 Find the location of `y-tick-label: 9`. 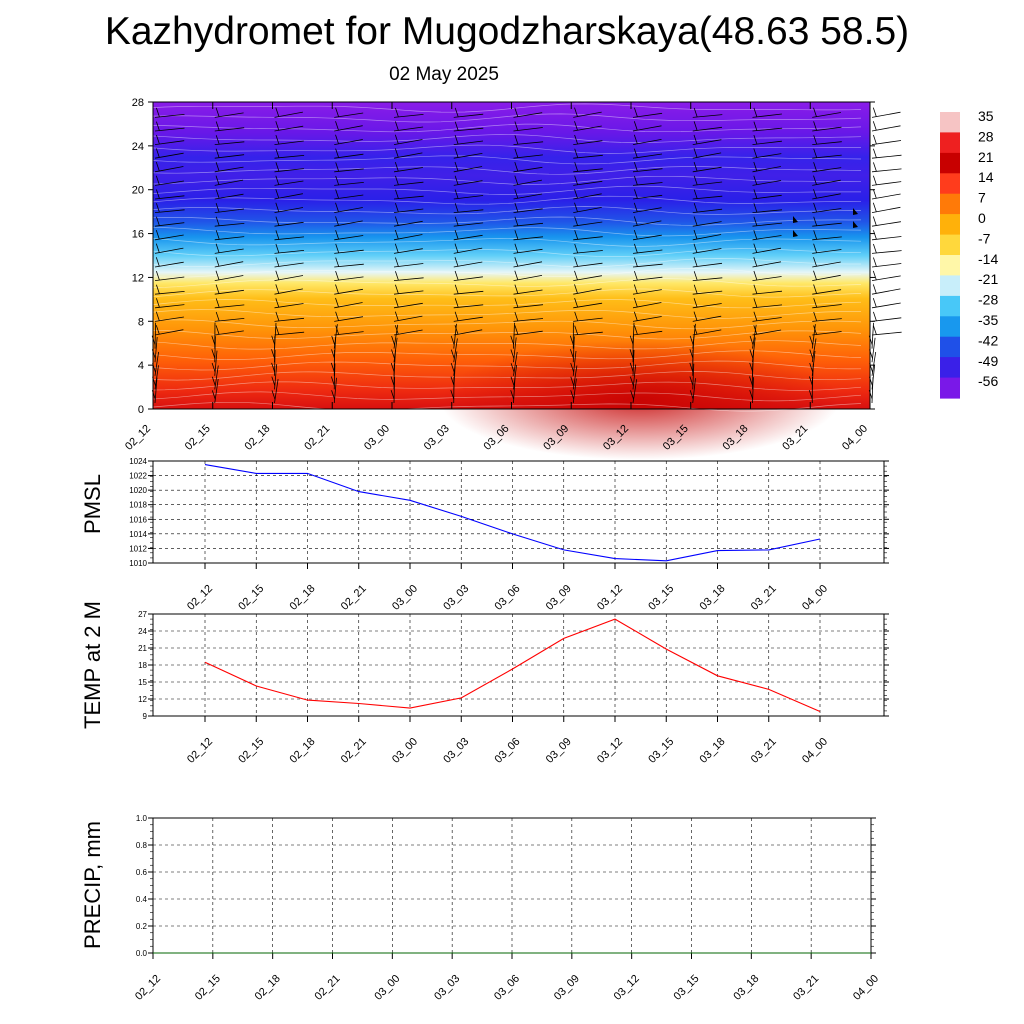

y-tick-label: 9 is located at coordinates (145, 716).